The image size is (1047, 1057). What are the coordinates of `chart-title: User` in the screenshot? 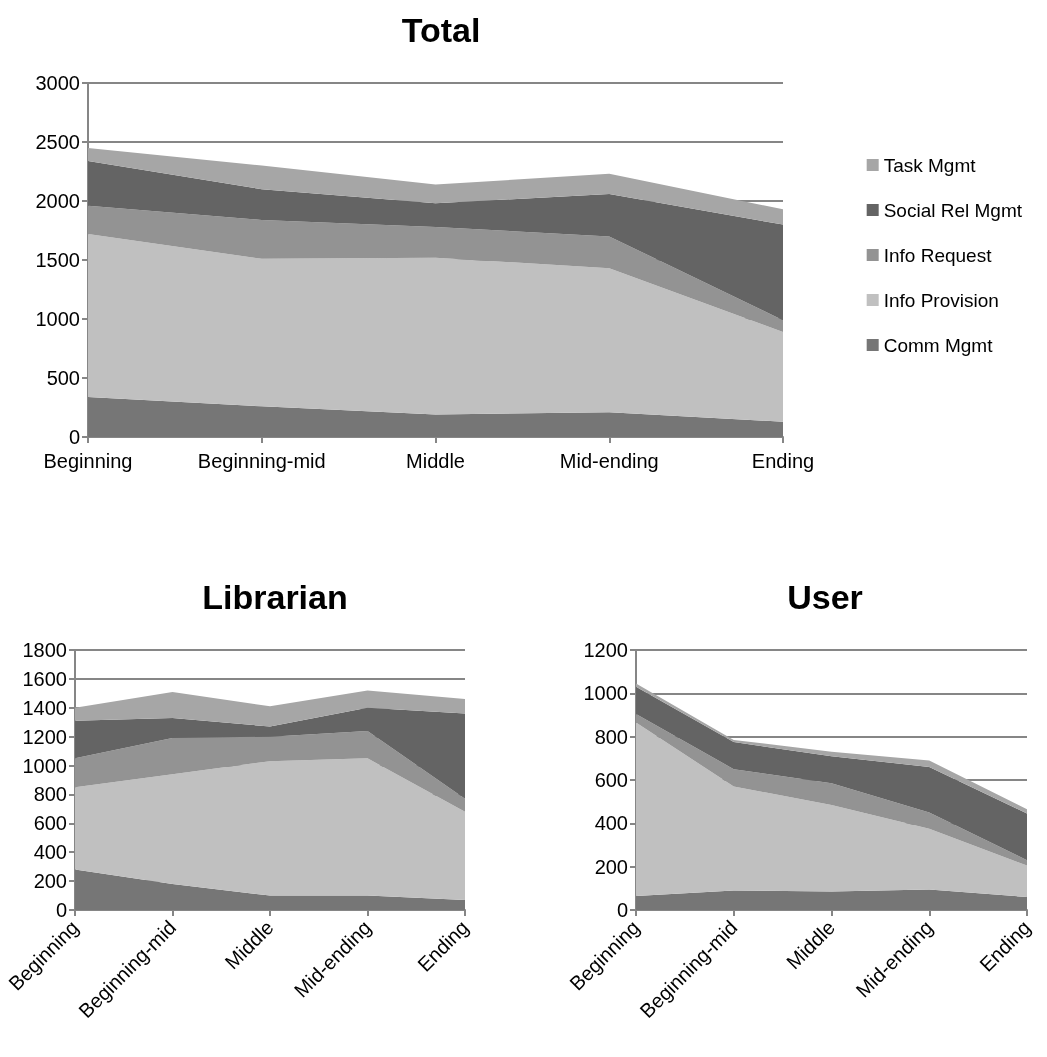 It's located at (825, 597).